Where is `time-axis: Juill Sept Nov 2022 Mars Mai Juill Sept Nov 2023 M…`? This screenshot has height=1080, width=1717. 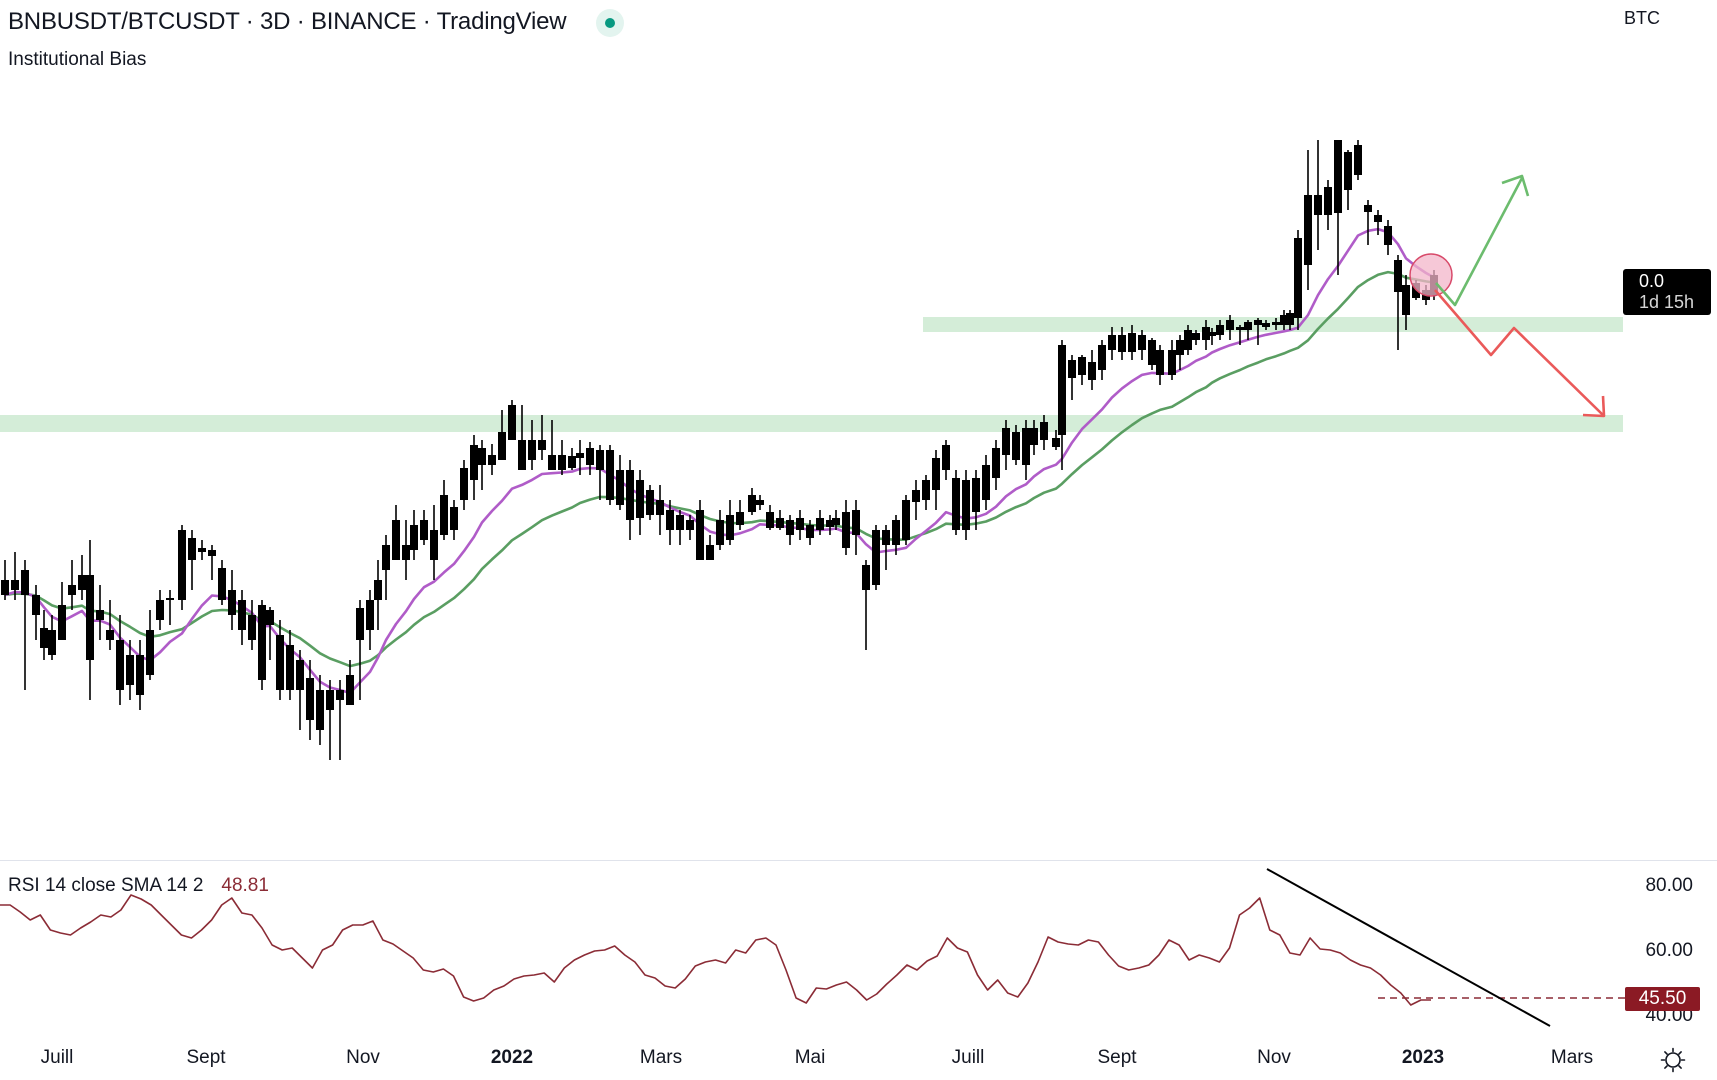
time-axis: Juill Sept Nov 2022 Mars Mai Juill Sept Nov 2023 M… is located at coordinates (858, 1061).